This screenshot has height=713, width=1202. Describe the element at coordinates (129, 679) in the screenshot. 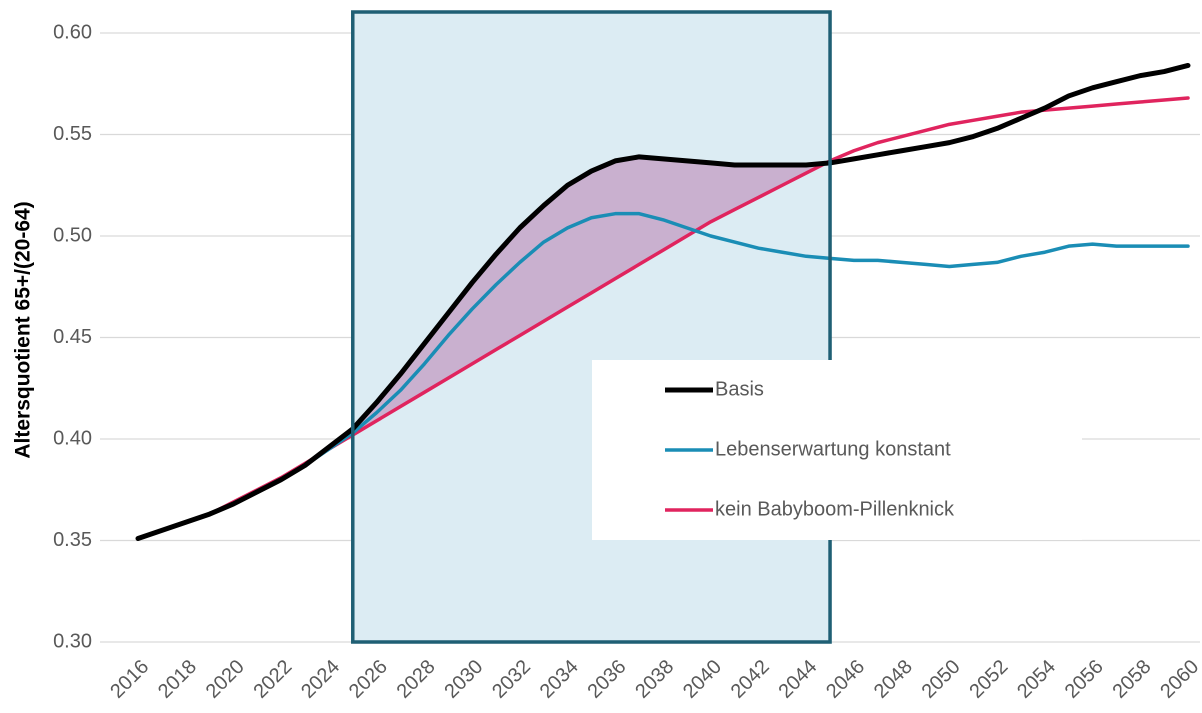

I see `x-tick-label: 2016` at that location.